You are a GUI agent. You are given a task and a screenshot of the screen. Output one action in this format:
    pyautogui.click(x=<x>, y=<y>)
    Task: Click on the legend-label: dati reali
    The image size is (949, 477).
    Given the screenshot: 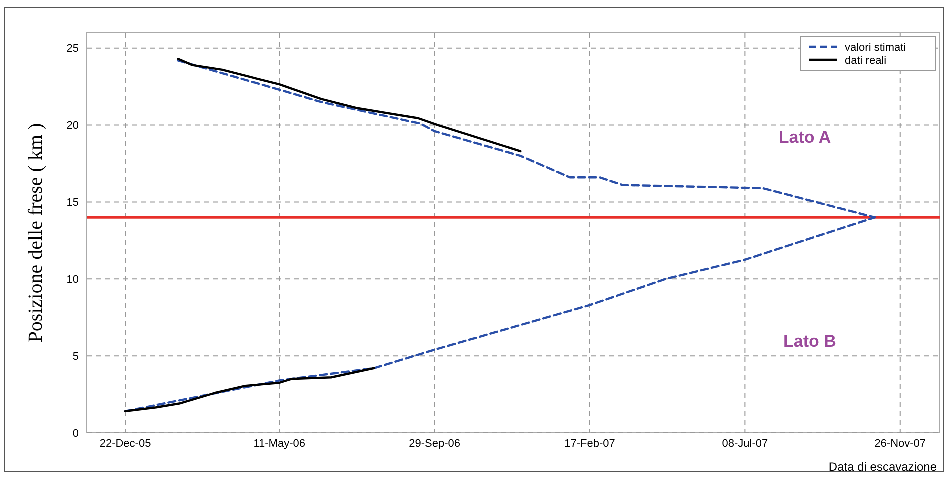 What is the action you would take?
    pyautogui.click(x=866, y=60)
    